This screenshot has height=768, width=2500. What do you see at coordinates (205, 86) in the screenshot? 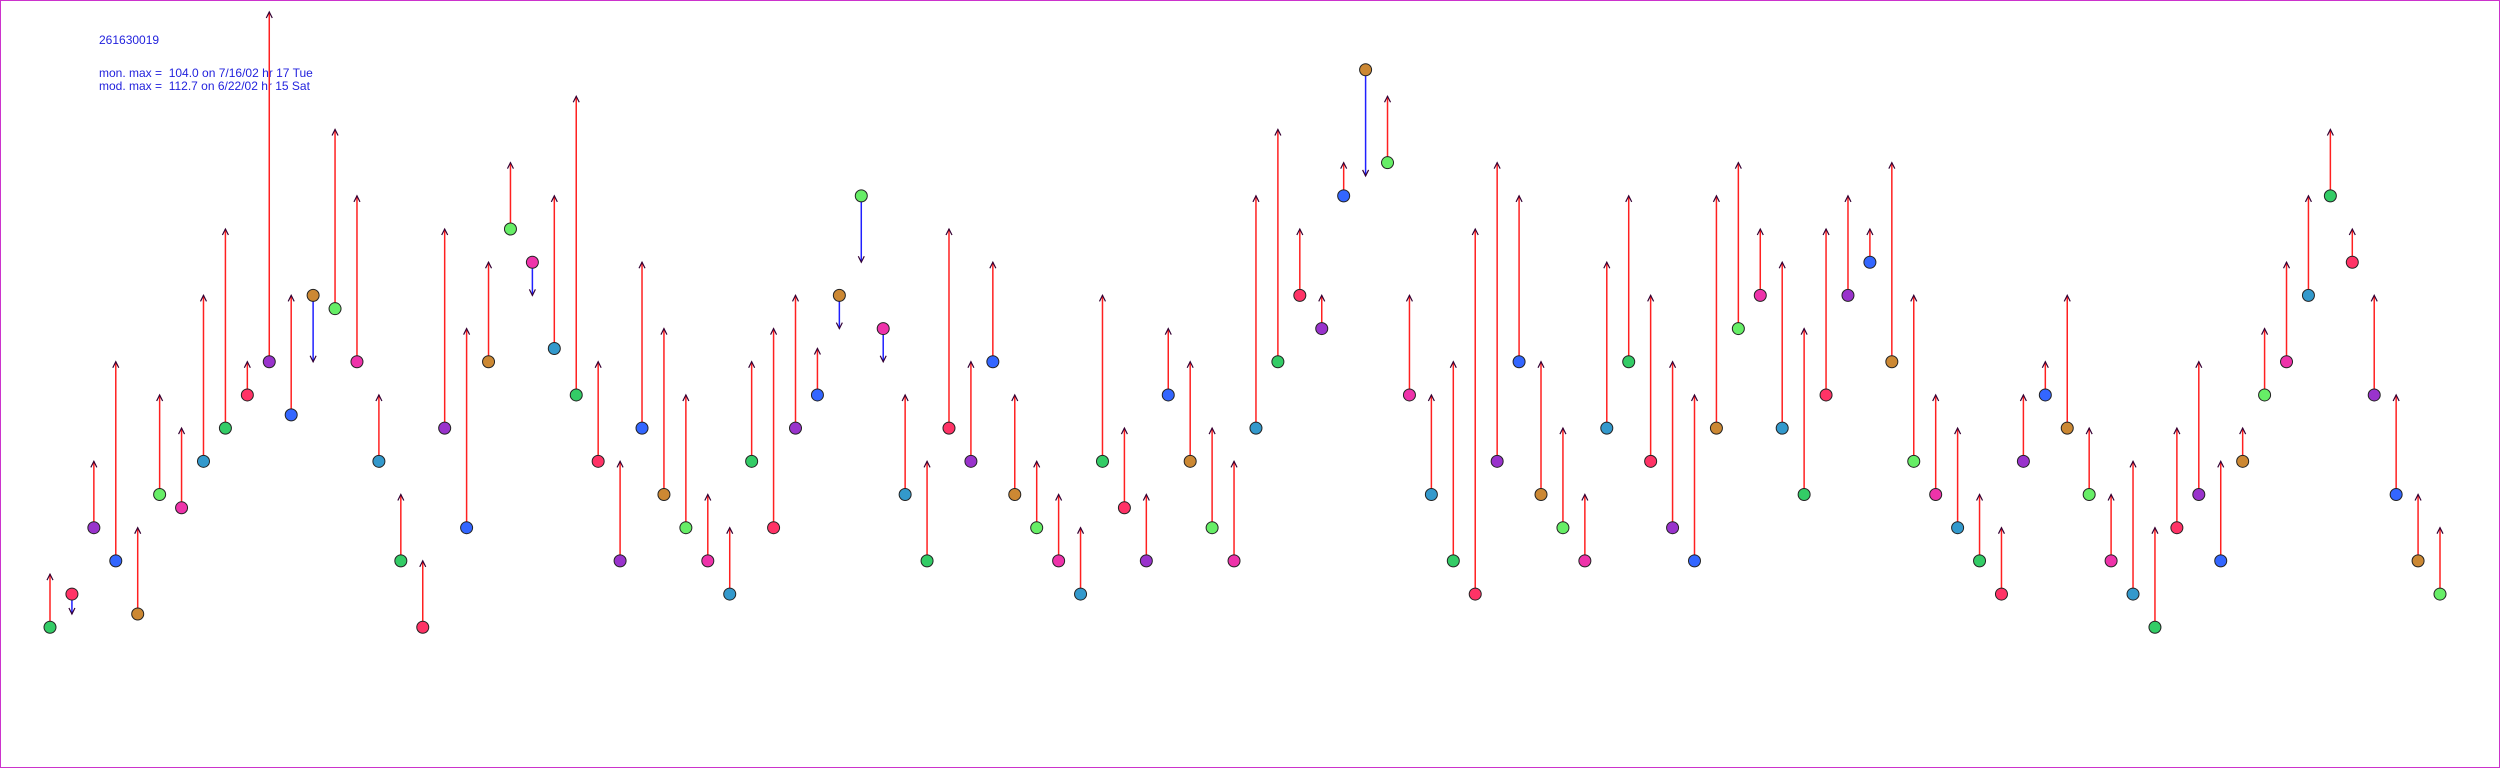
I see `annotation: mod. max = 112.7 on 6/22/02 hr 15 Sat` at bounding box center [205, 86].